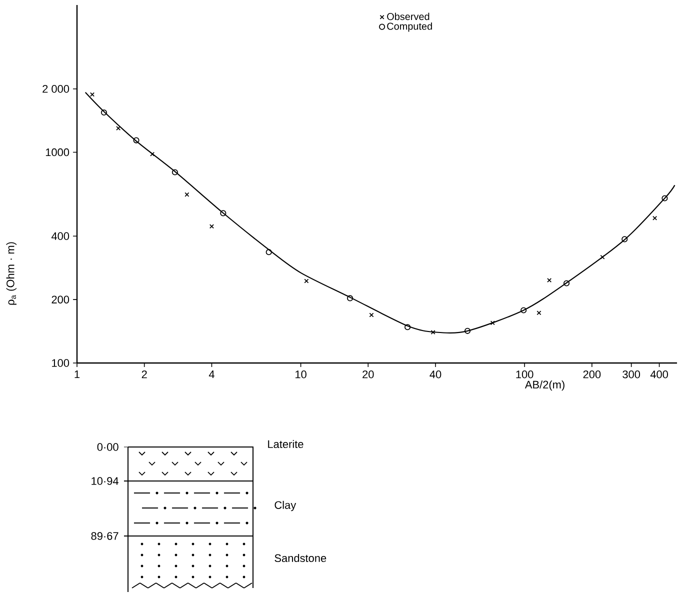 This screenshot has height=596, width=687. Describe the element at coordinates (107, 447) in the screenshot. I see `text: 0·00` at that location.